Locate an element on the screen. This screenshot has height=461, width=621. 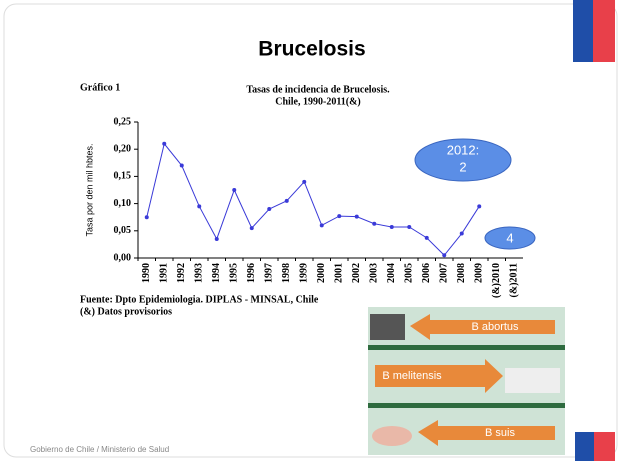
image-label: B suis is located at coordinates (500, 433).